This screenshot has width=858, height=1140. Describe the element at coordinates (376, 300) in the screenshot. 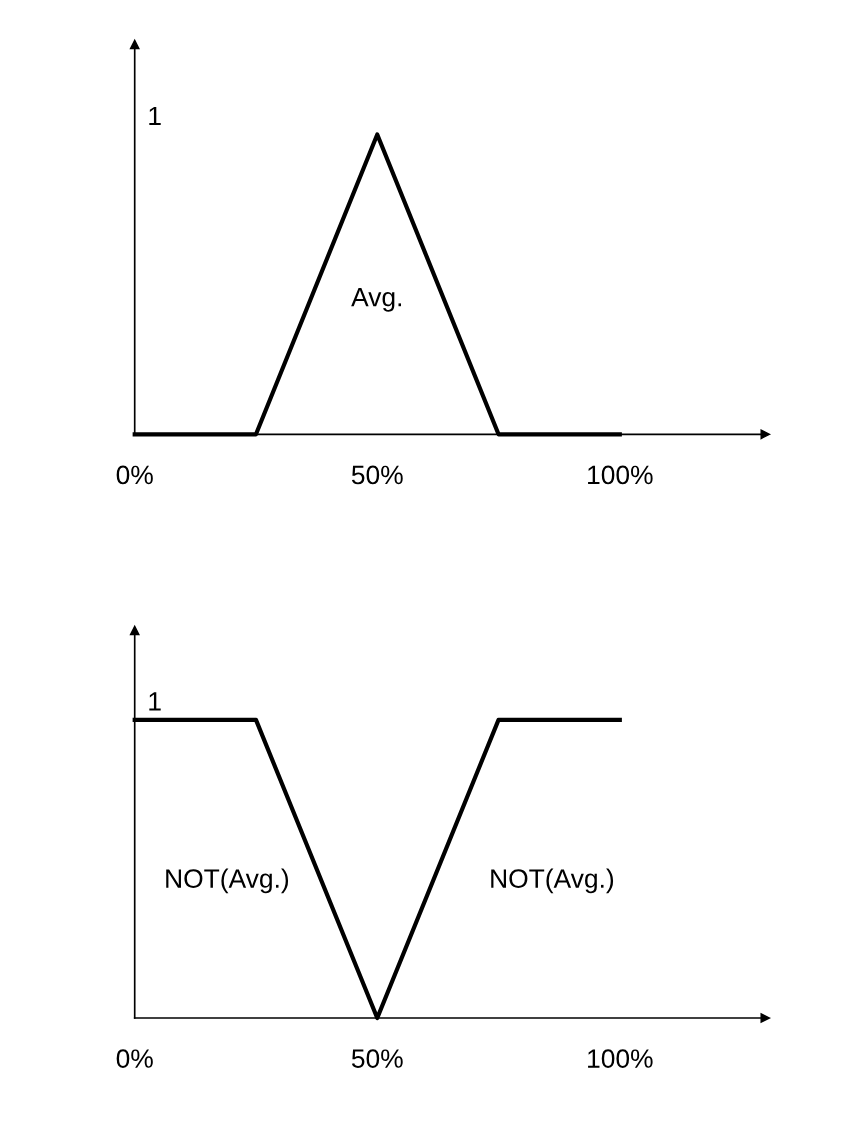

I see `annotation: Avg.` at that location.